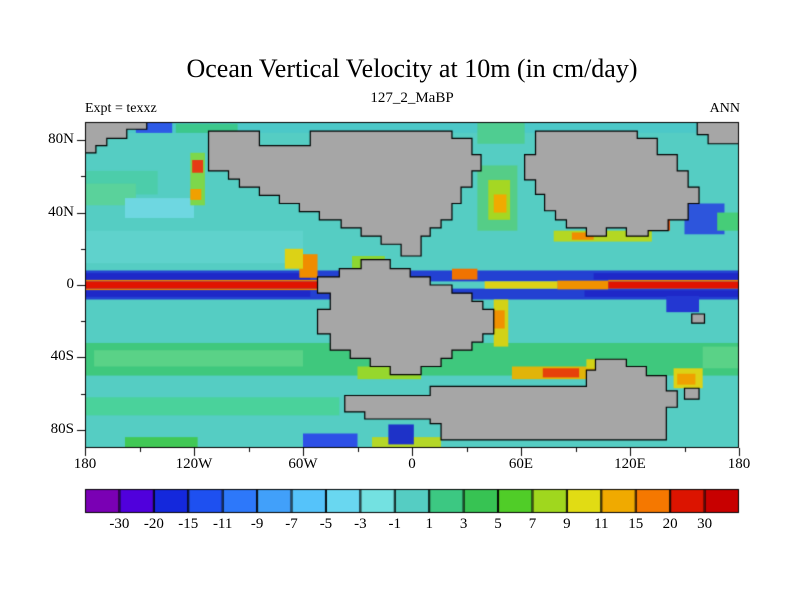  Describe the element at coordinates (724, 108) in the screenshot. I see `season-label: ANN` at that location.